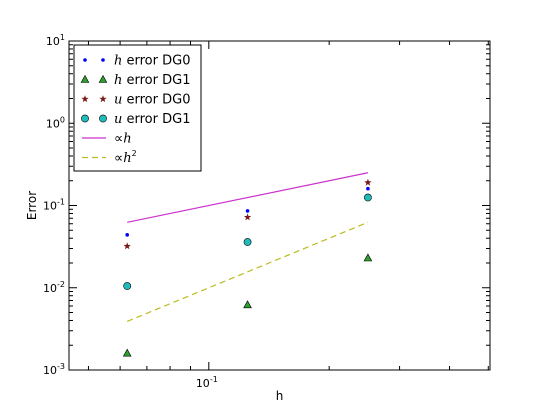  What do you see at coordinates (109, 157) in the screenshot?
I see `legend-item: ∝h2` at bounding box center [109, 157].